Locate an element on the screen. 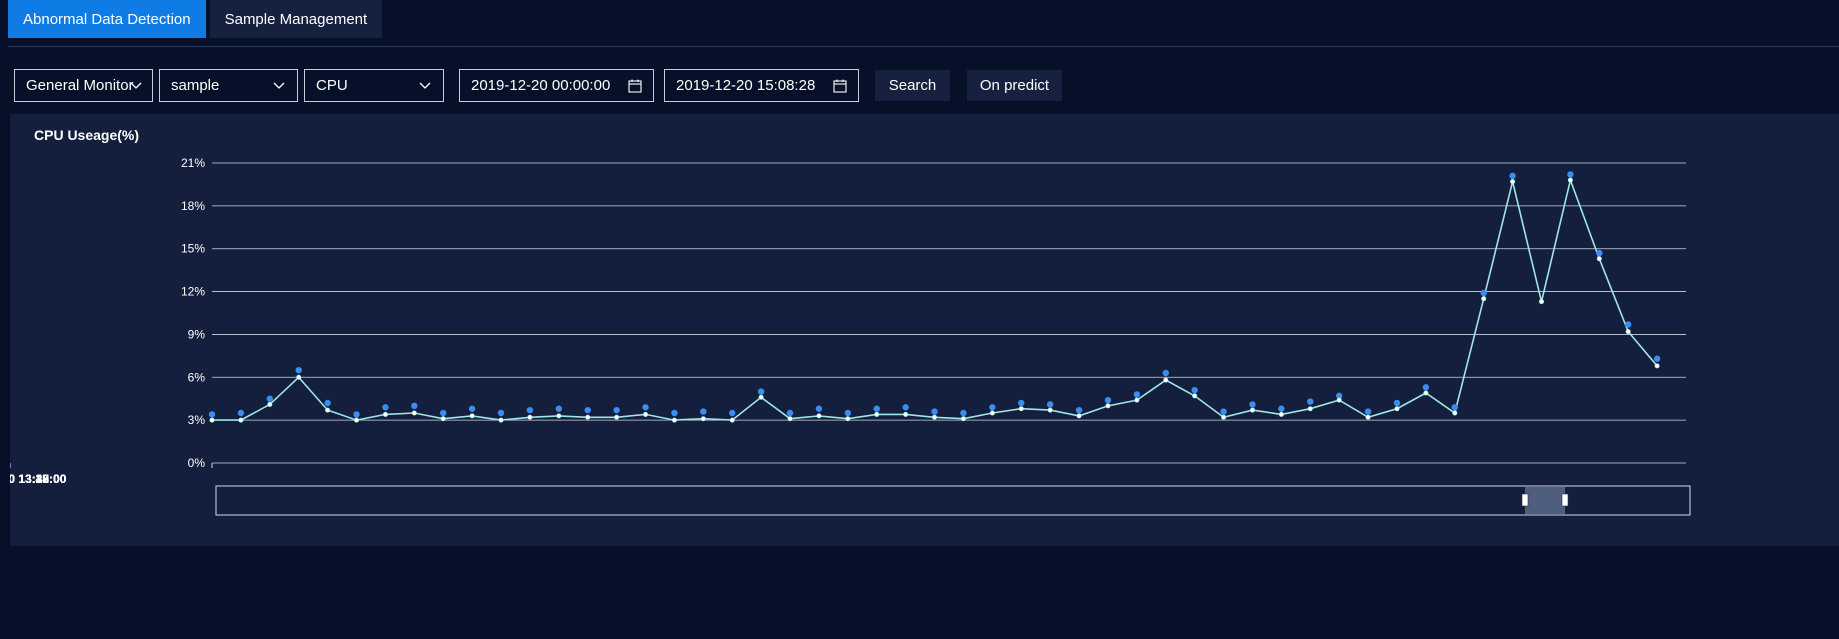 The height and width of the screenshot is (639, 1839). zoom-track is located at coordinates (953, 500).